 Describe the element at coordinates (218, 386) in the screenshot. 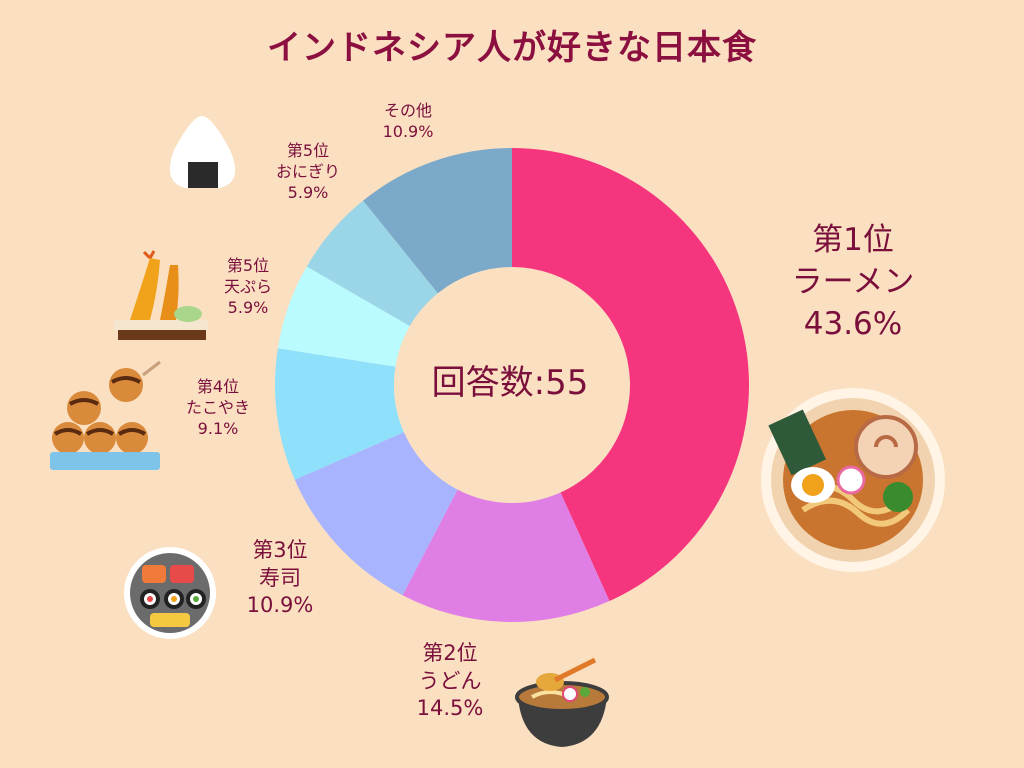

I see `rank-takoyaki: 第4位` at that location.